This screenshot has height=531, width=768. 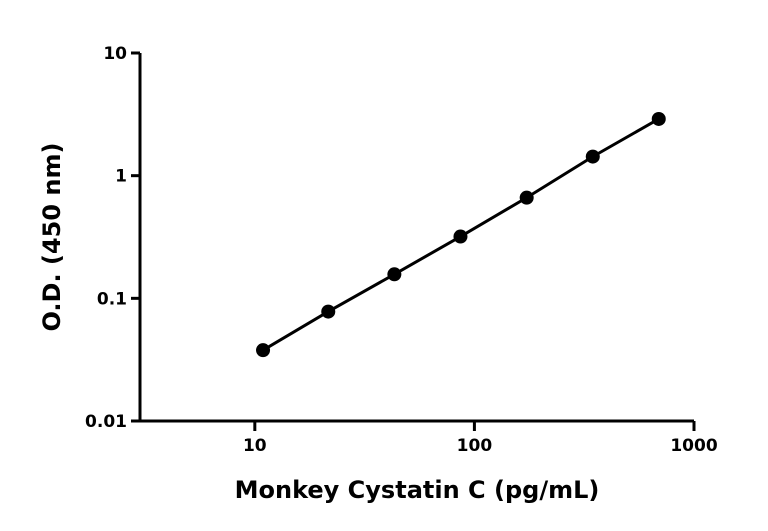 What do you see at coordinates (121, 177) in the screenshot?
I see `y-tick-label: 1` at bounding box center [121, 177].